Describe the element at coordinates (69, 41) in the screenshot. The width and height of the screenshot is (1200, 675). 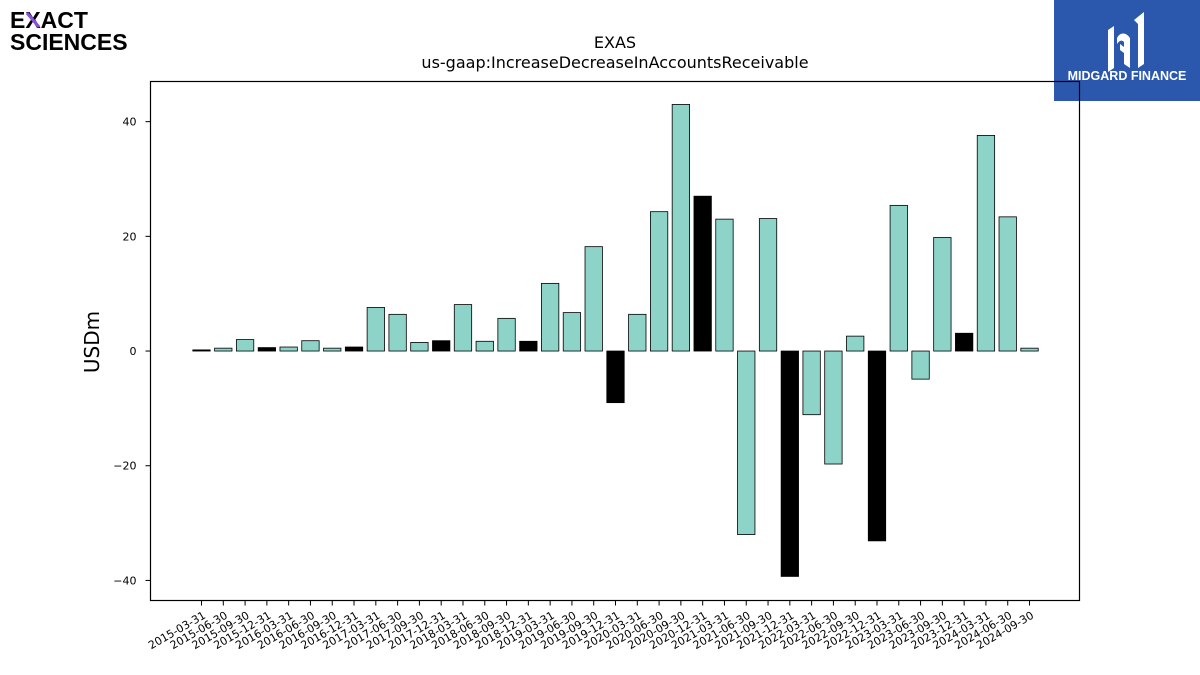
I see `logo-line2: SCIENCES` at that location.